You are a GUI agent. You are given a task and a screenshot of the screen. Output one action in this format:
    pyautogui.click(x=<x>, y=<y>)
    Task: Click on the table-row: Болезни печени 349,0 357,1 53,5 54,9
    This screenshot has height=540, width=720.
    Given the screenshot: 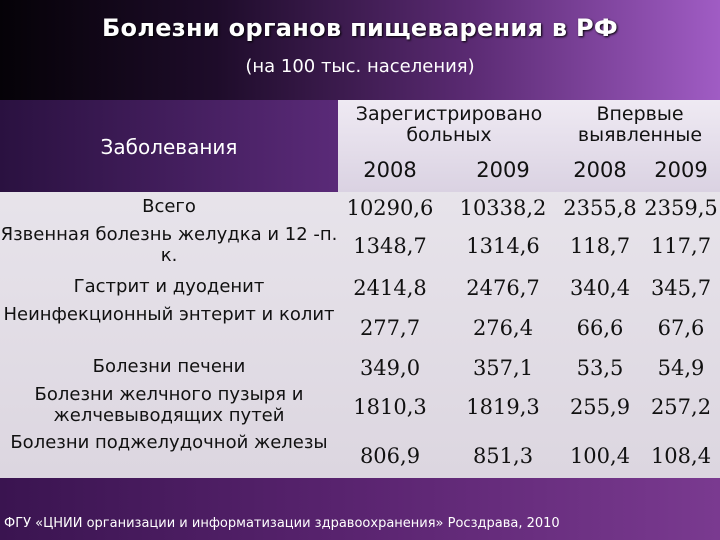 What is the action you would take?
    pyautogui.click(x=360, y=369)
    